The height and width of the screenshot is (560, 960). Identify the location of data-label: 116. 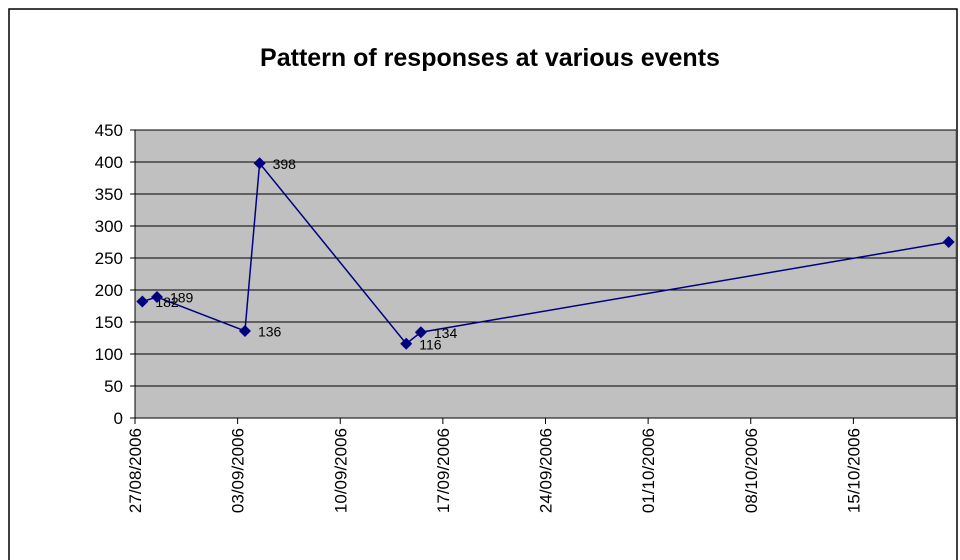
(430, 344).